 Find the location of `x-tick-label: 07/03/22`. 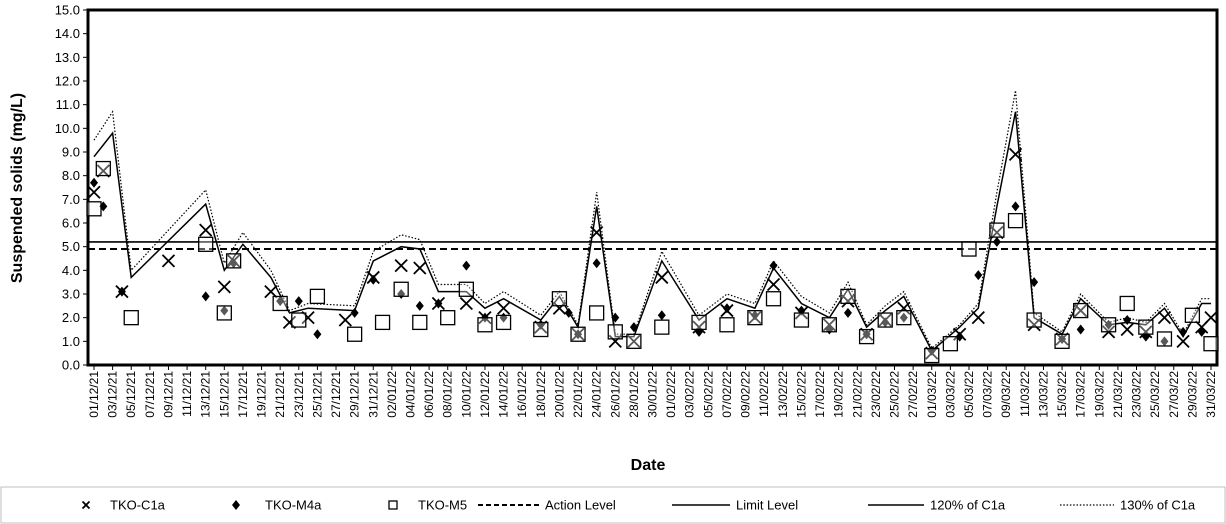

x-tick-label: 07/03/22 is located at coordinates (988, 394).